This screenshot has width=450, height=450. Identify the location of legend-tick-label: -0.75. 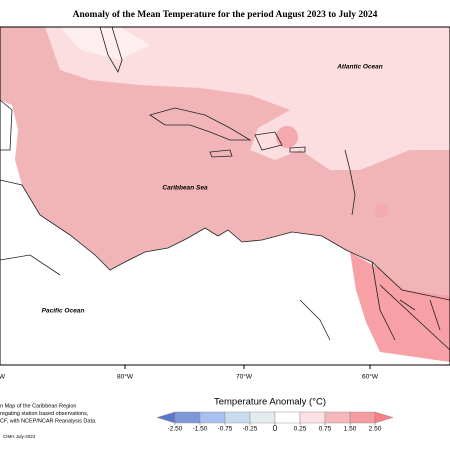
(225, 429).